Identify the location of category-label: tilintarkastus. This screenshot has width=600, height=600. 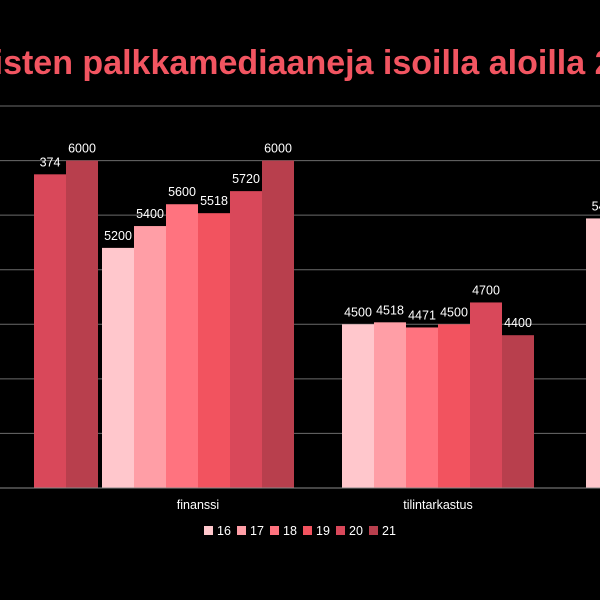
(437, 505).